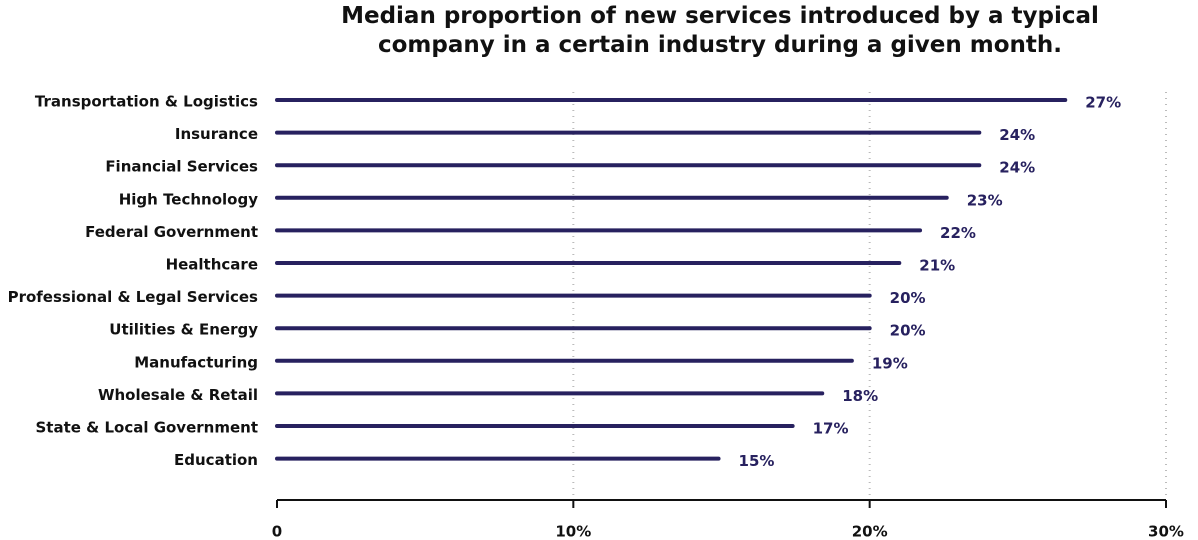 Image resolution: width=1198 pixels, height=540 pixels. What do you see at coordinates (958, 233) in the screenshot?
I see `value-label: 22%` at bounding box center [958, 233].